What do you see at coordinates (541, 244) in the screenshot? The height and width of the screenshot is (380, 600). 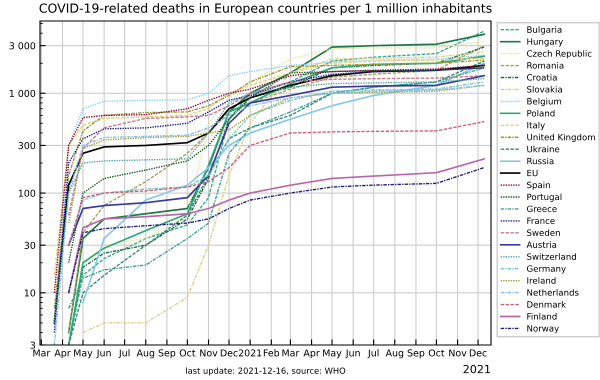 I see `legend-label: Austria` at bounding box center [541, 244].